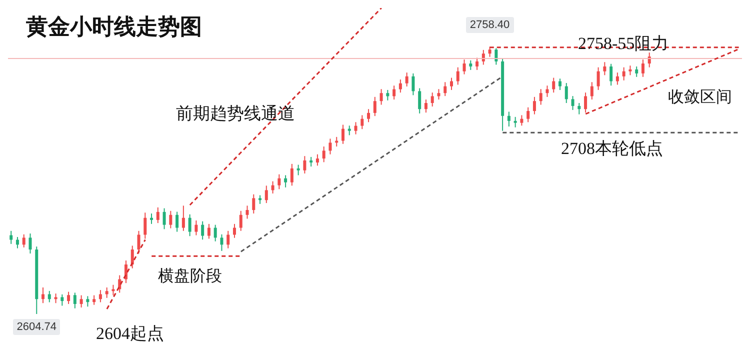 The height and width of the screenshot is (346, 750). I want to click on annotation: 2708本轮低点, so click(612, 149).